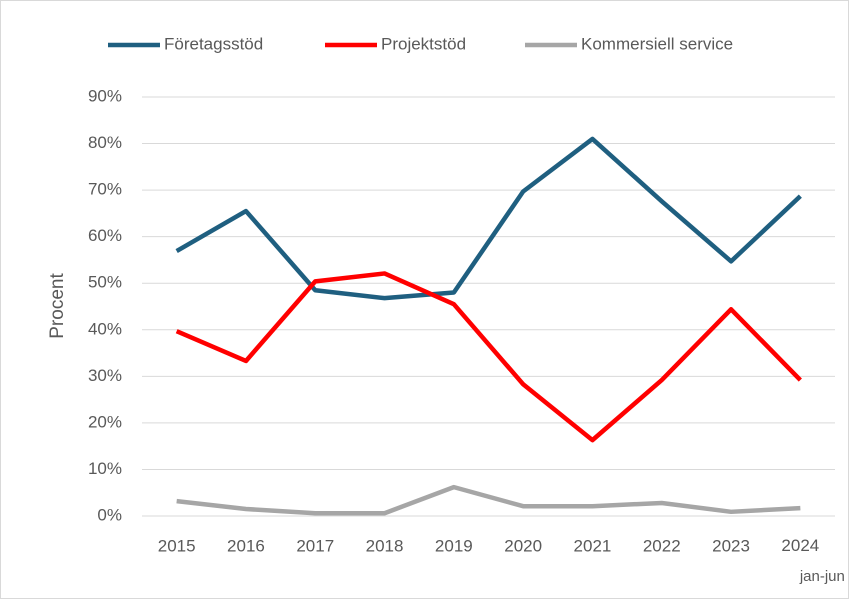 The width and height of the screenshot is (850, 600). What do you see at coordinates (105, 375) in the screenshot?
I see `y-tick-label: 30%` at bounding box center [105, 375].